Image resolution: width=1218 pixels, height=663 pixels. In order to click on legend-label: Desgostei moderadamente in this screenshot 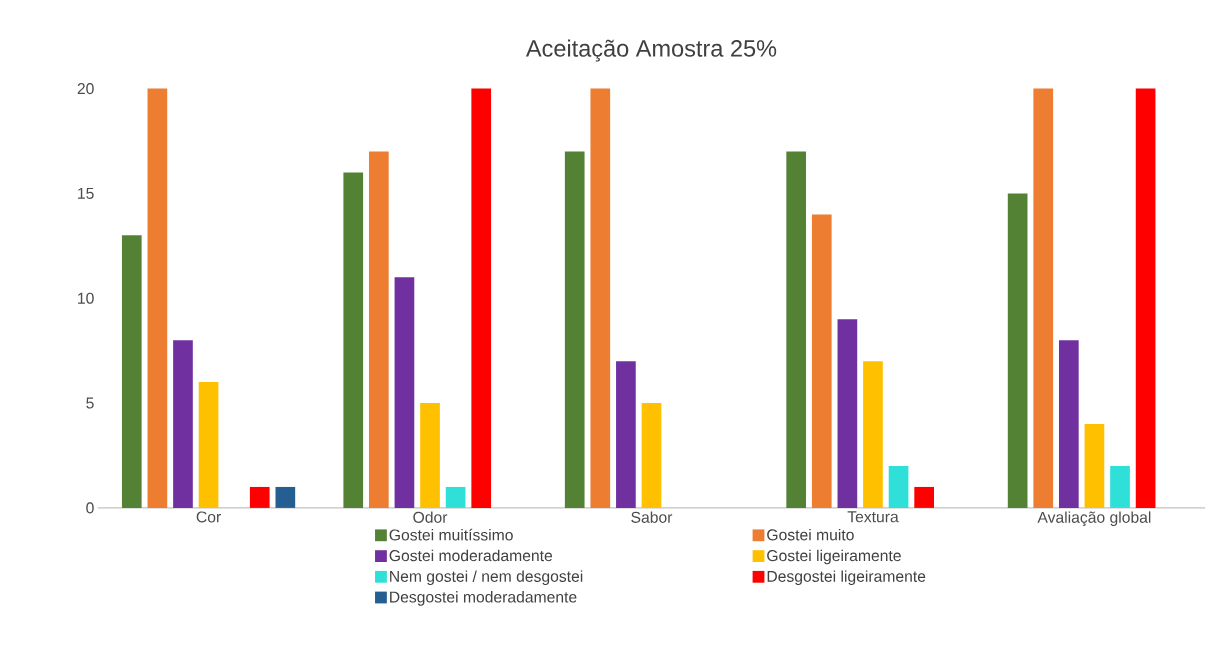, I will do `click(483, 598)`.